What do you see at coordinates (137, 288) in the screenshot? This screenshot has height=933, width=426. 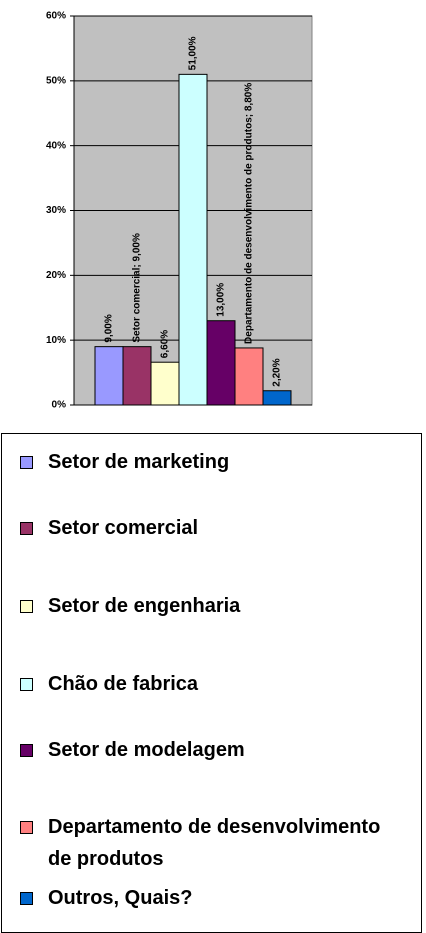 I see `data-label: Setor comercial; 9,00%` at bounding box center [137, 288].